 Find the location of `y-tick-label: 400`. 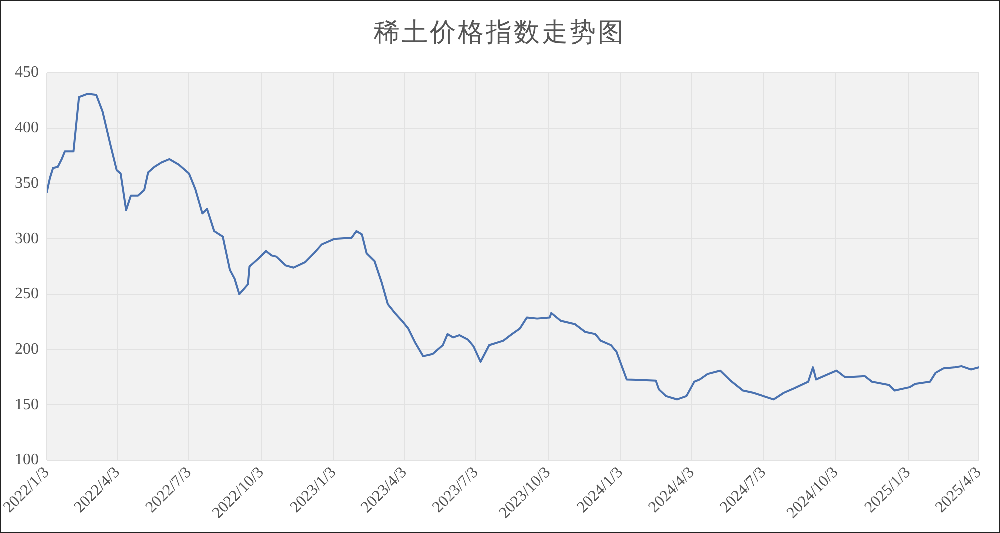

y-tick-label: 400 is located at coordinates (27, 128).